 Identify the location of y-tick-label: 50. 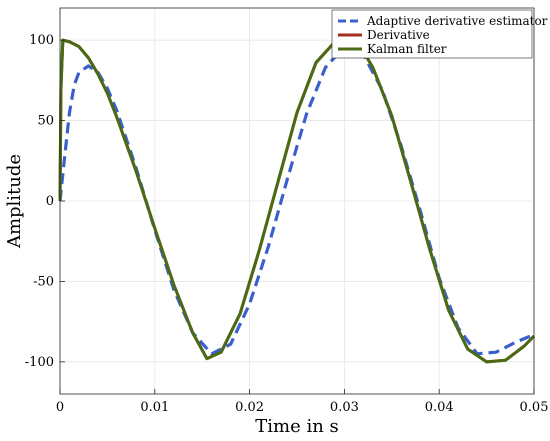
(45, 121).